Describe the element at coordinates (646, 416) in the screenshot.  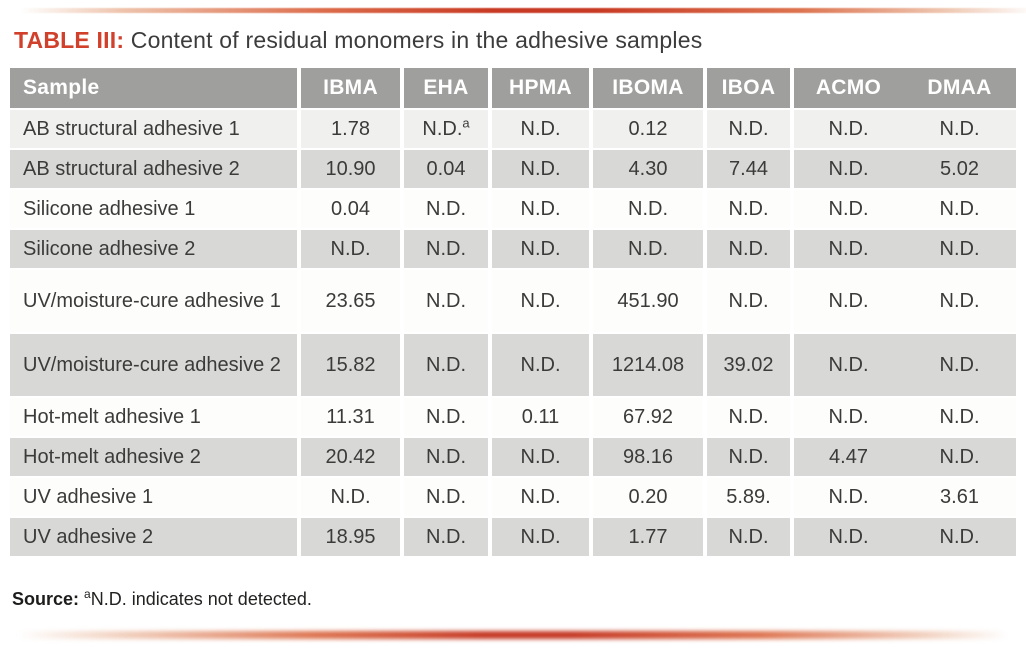
I see `value-cell-iboma: 67.92` at that location.